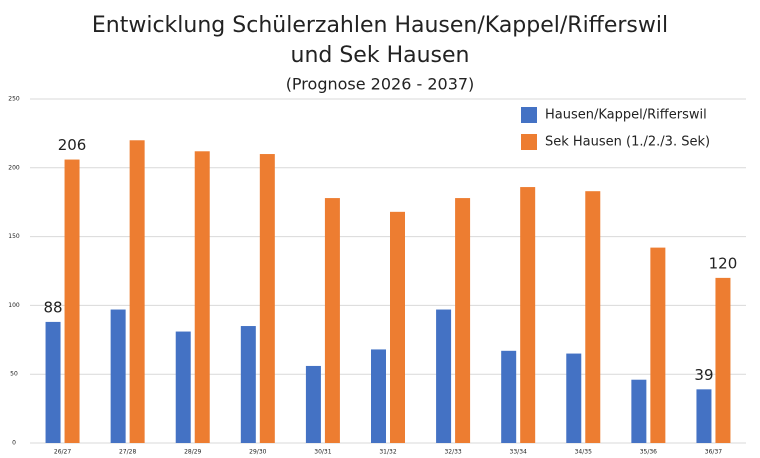 The height and width of the screenshot is (458, 760). What do you see at coordinates (14, 167) in the screenshot?
I see `y-tick-label: 200` at bounding box center [14, 167].